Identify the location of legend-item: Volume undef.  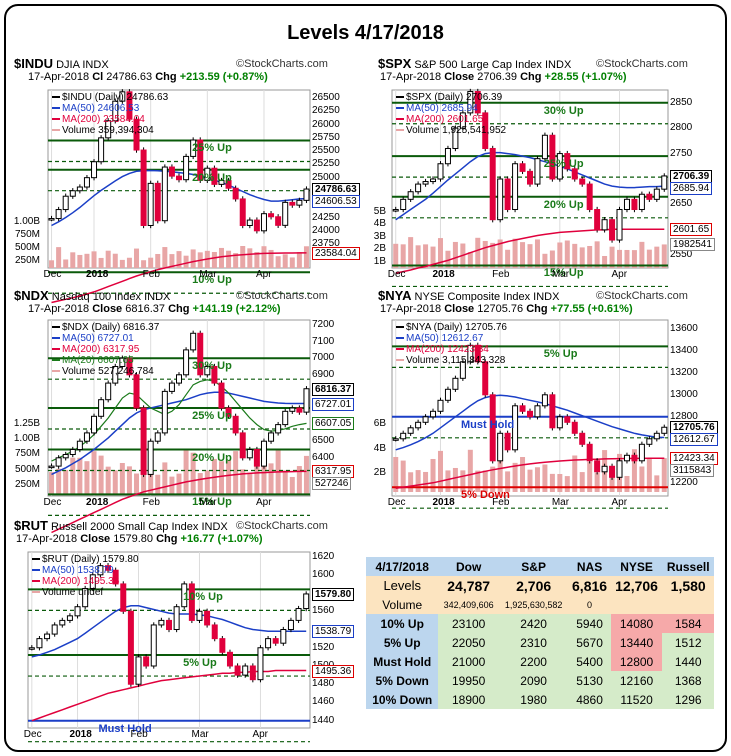
(85, 592).